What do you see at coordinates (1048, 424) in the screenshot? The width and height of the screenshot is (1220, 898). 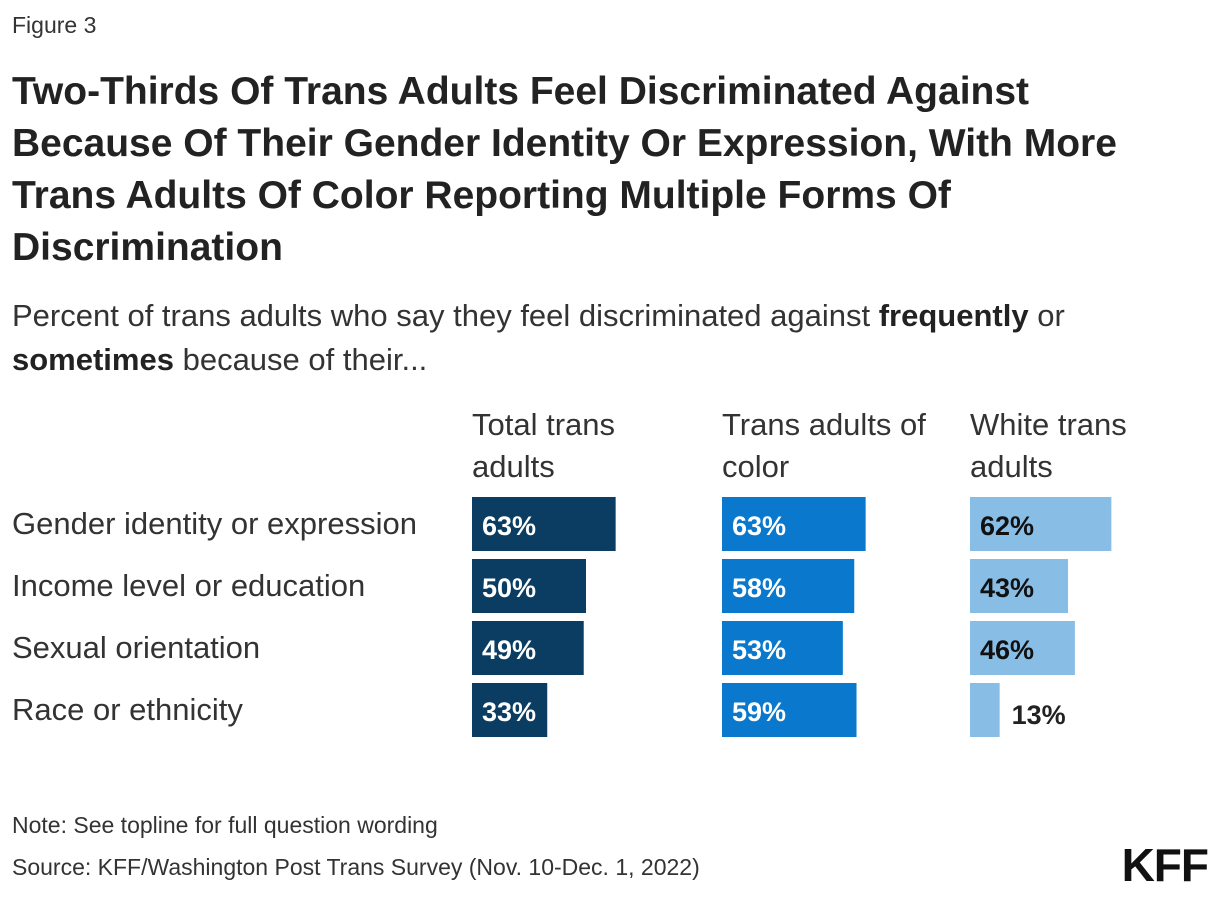 I see `series-header-2-line-0: White trans` at bounding box center [1048, 424].